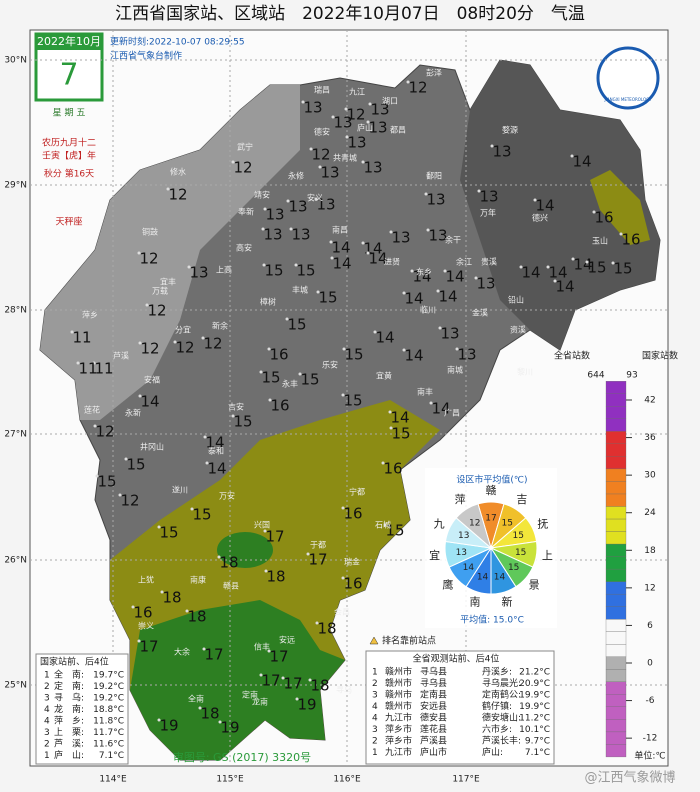  Describe the element at coordinates (244, 248) in the screenshot. I see `city-name: 高安` at that location.